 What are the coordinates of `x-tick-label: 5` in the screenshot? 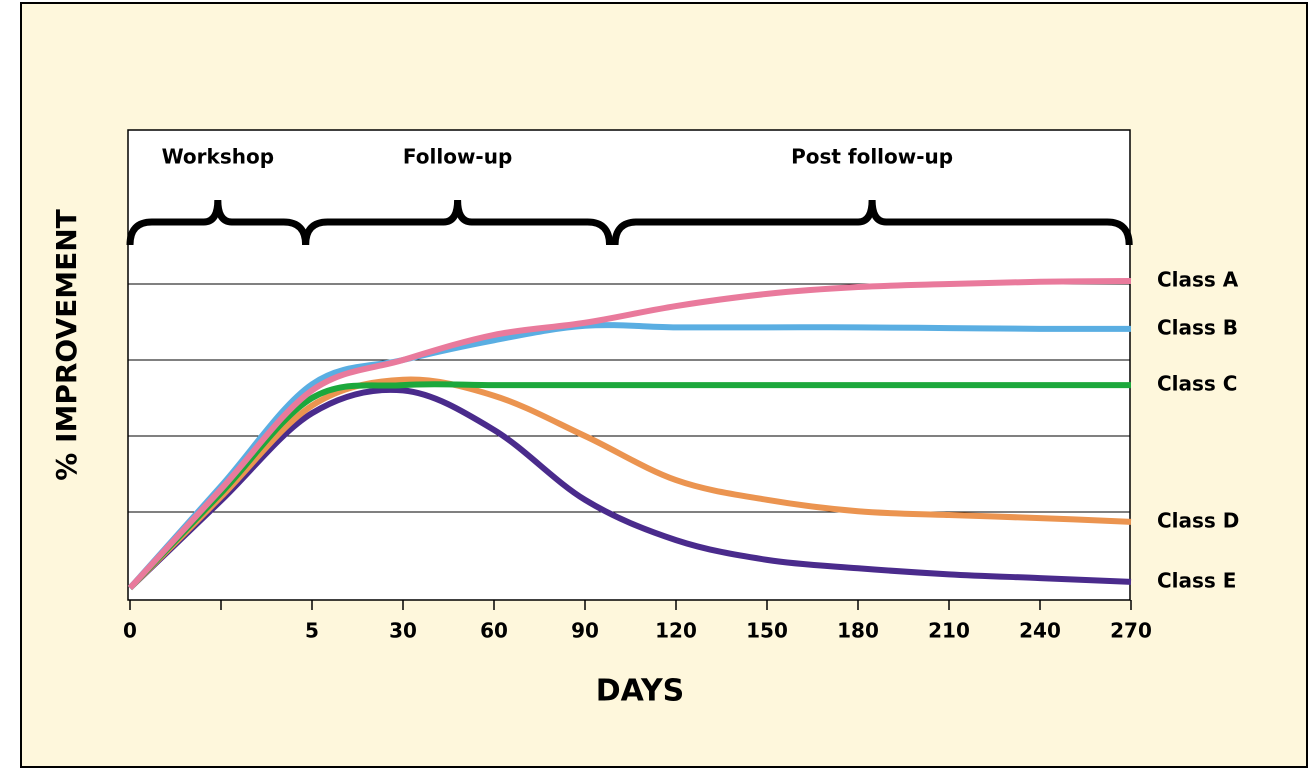 It's located at (312, 631).